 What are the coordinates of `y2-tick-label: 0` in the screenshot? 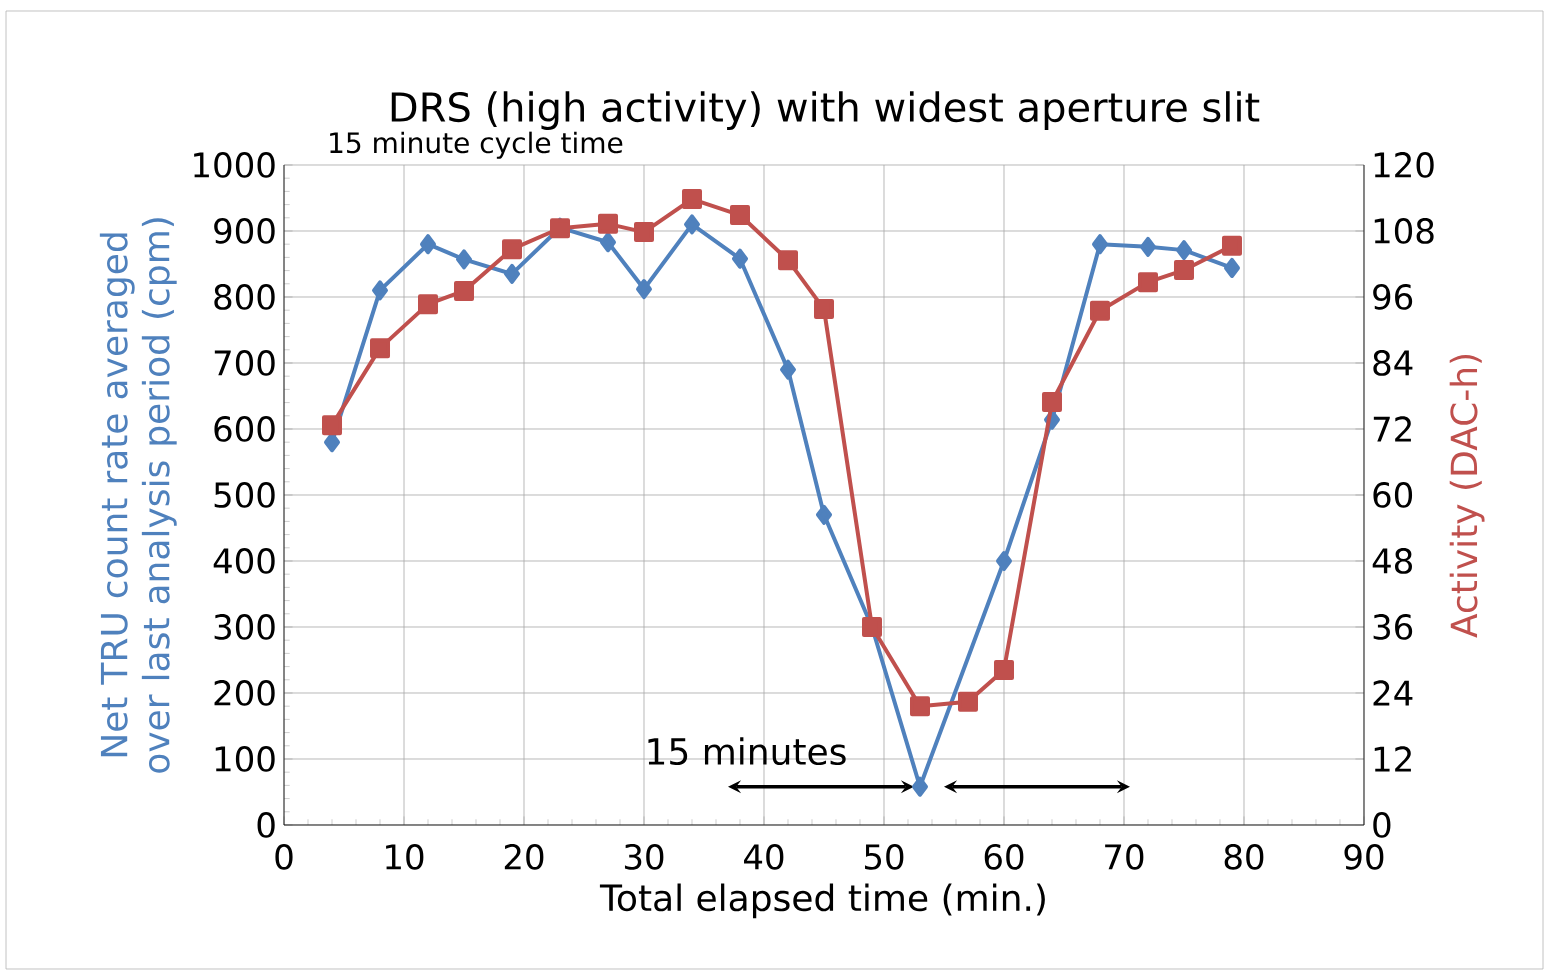 It's located at (1382, 825).